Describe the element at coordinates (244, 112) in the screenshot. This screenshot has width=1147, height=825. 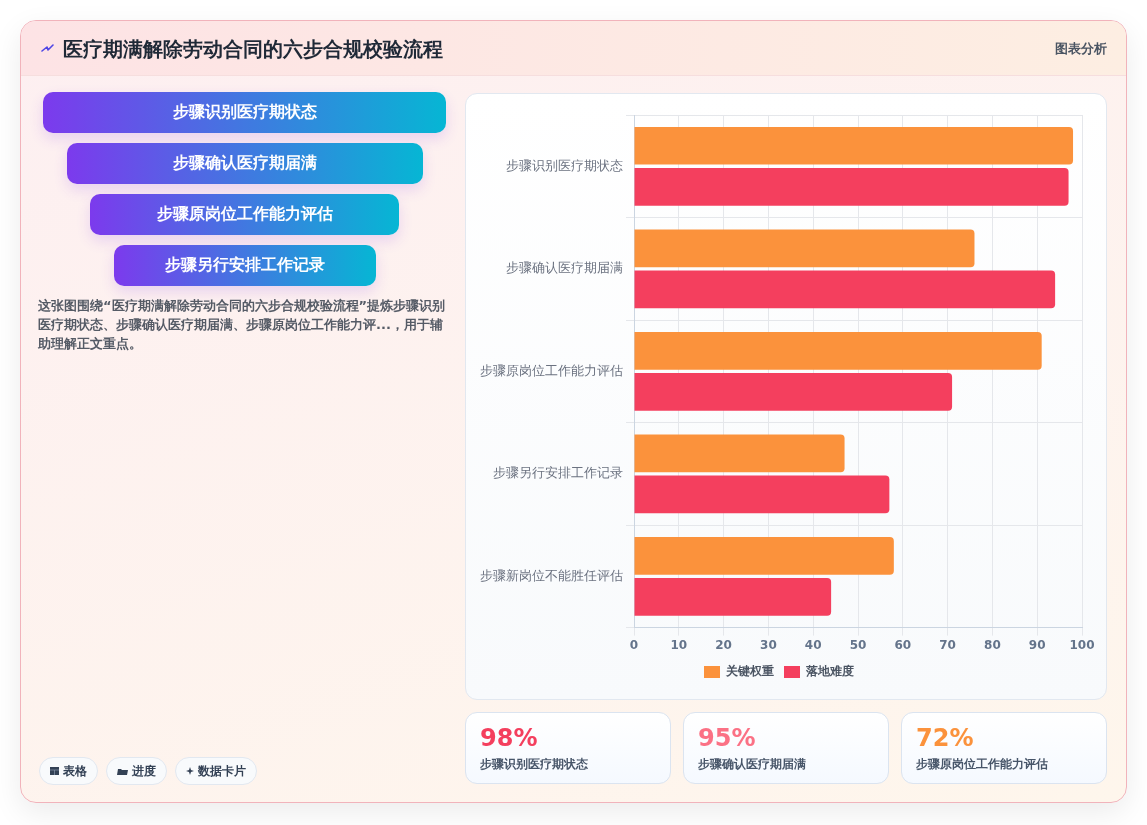
I see `category-label: 步骤识别医疗期状态` at that location.